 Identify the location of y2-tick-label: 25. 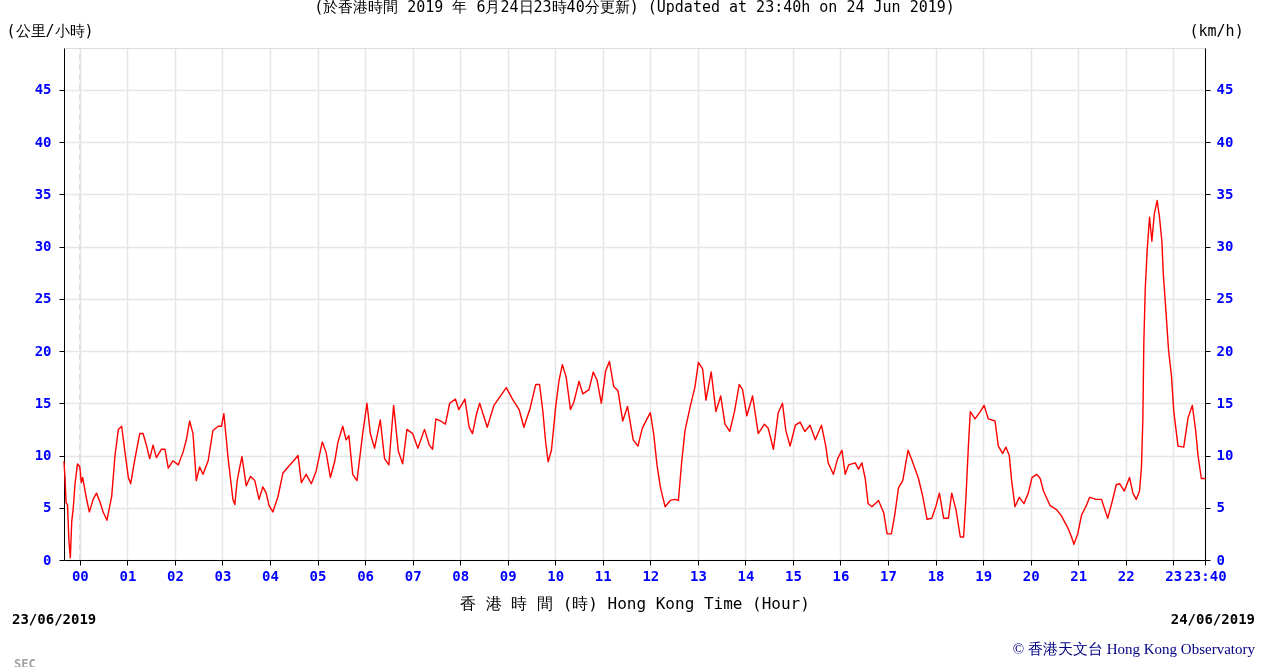
(1225, 298).